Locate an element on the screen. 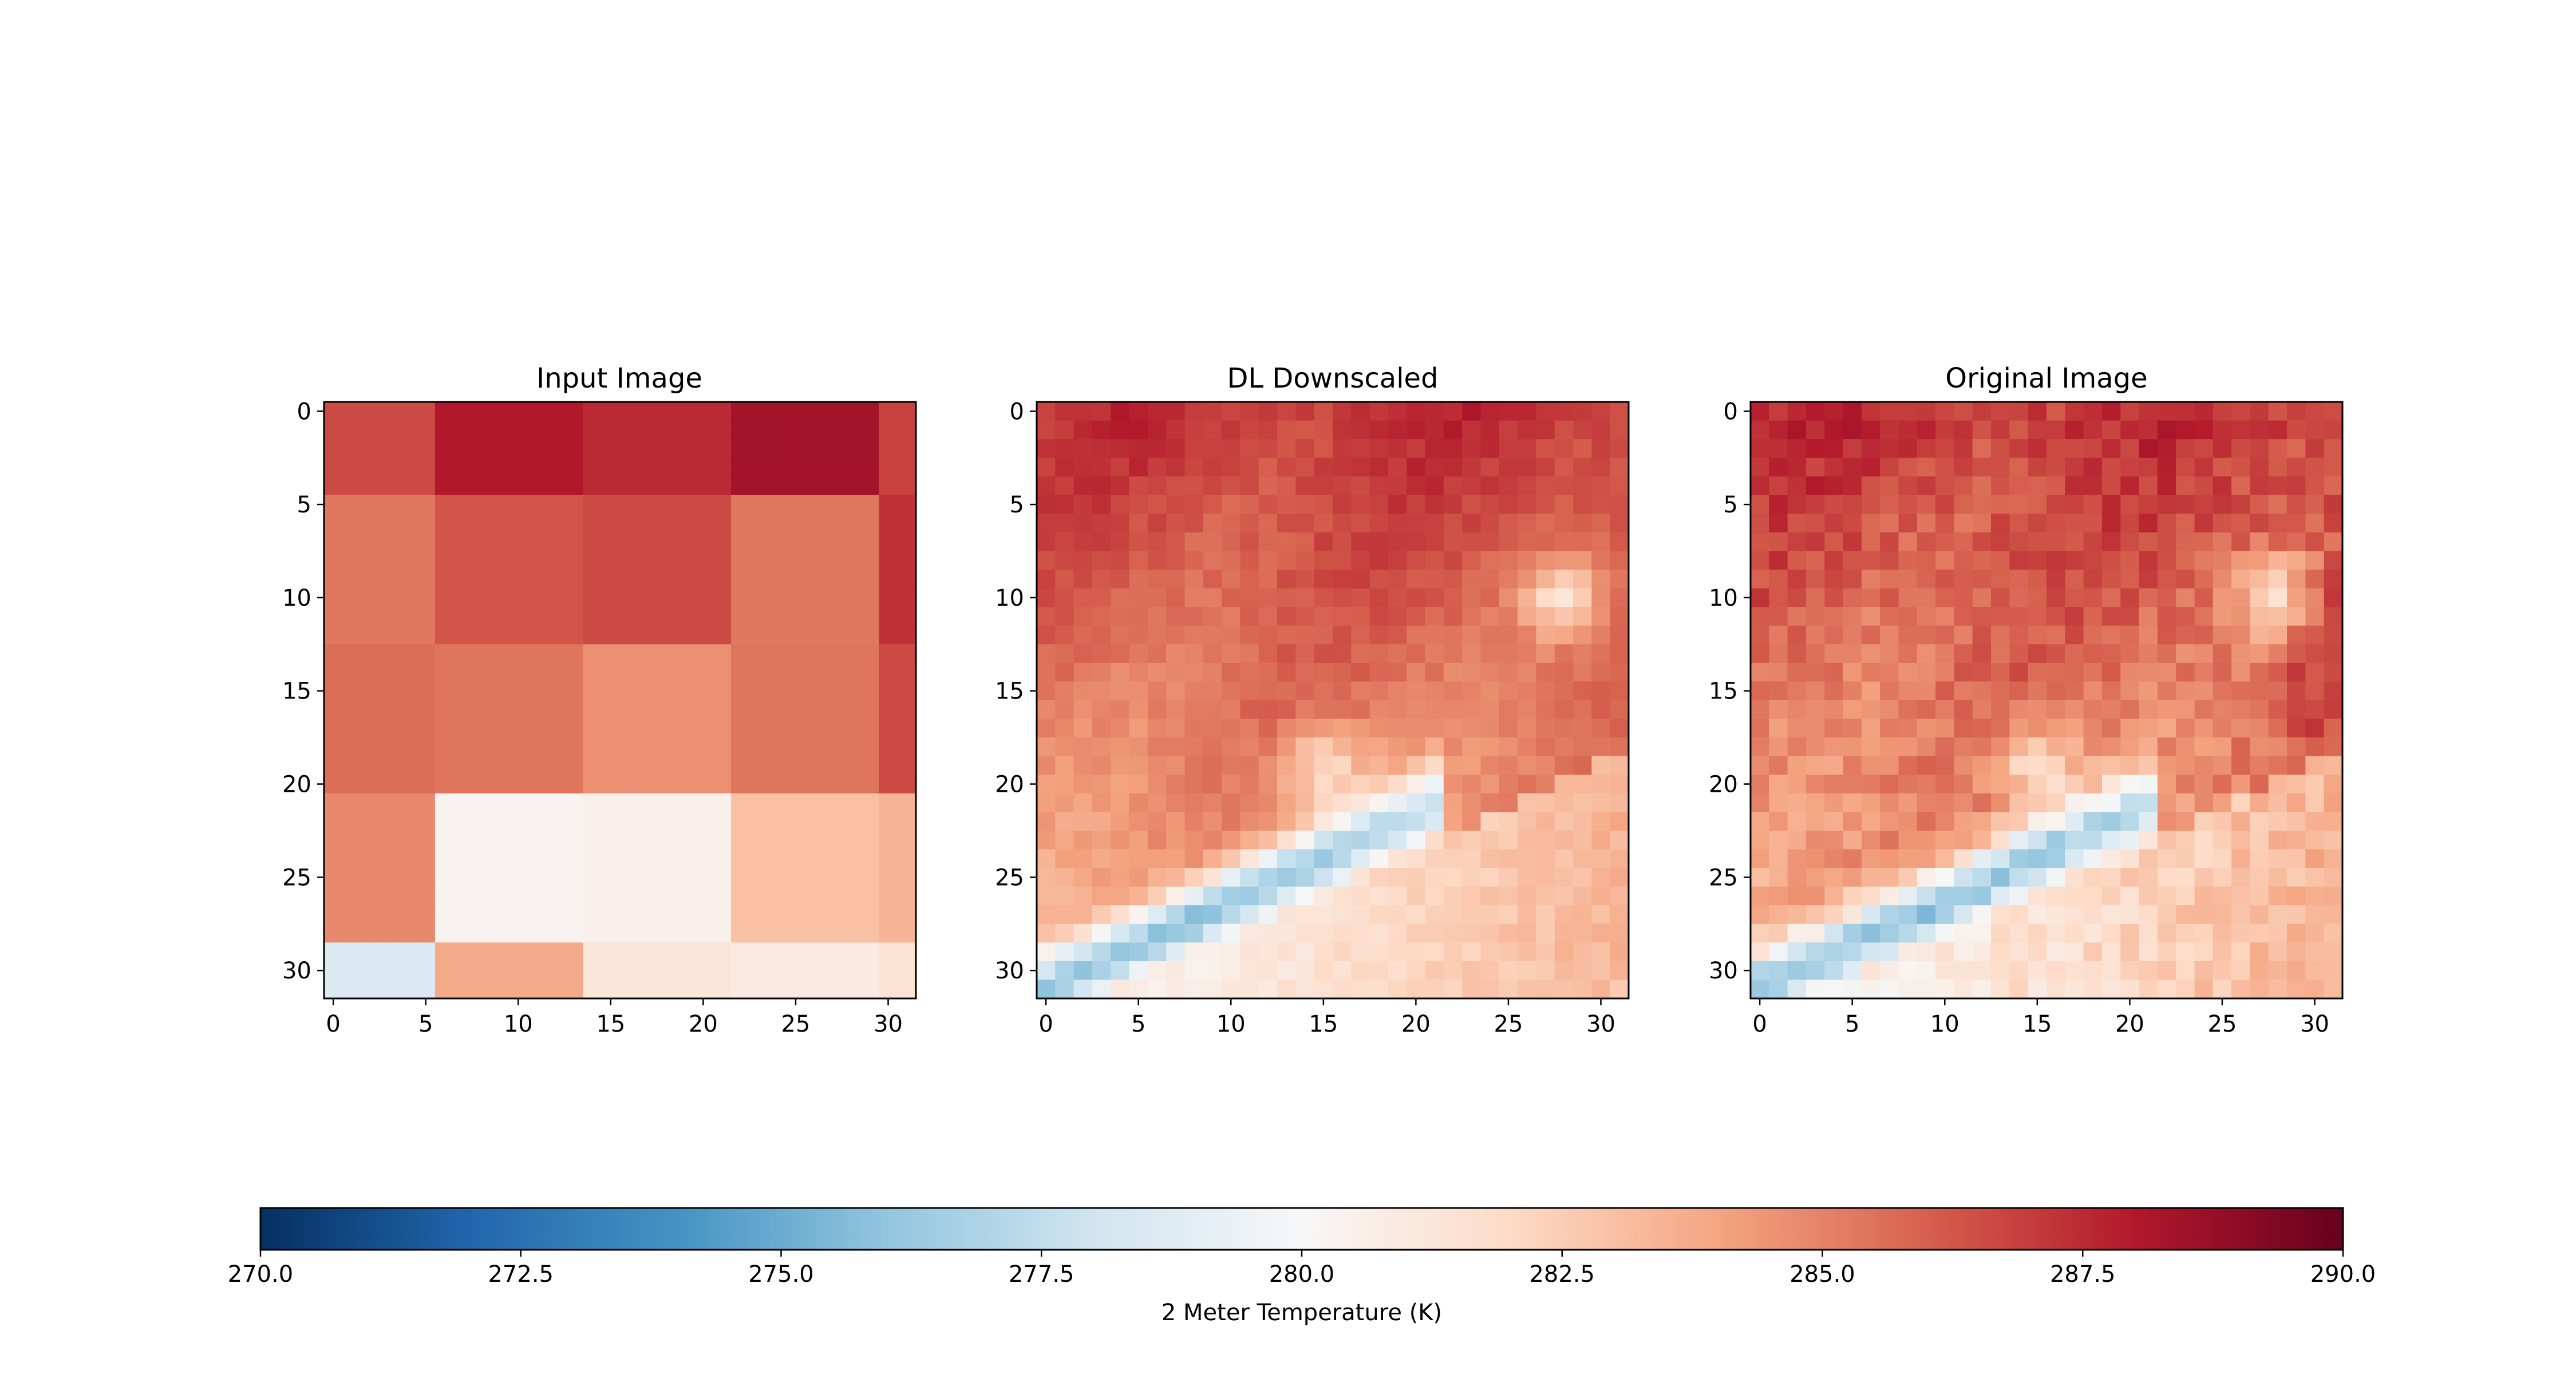  colorbar-tick-label: 270.0 is located at coordinates (261, 1275).